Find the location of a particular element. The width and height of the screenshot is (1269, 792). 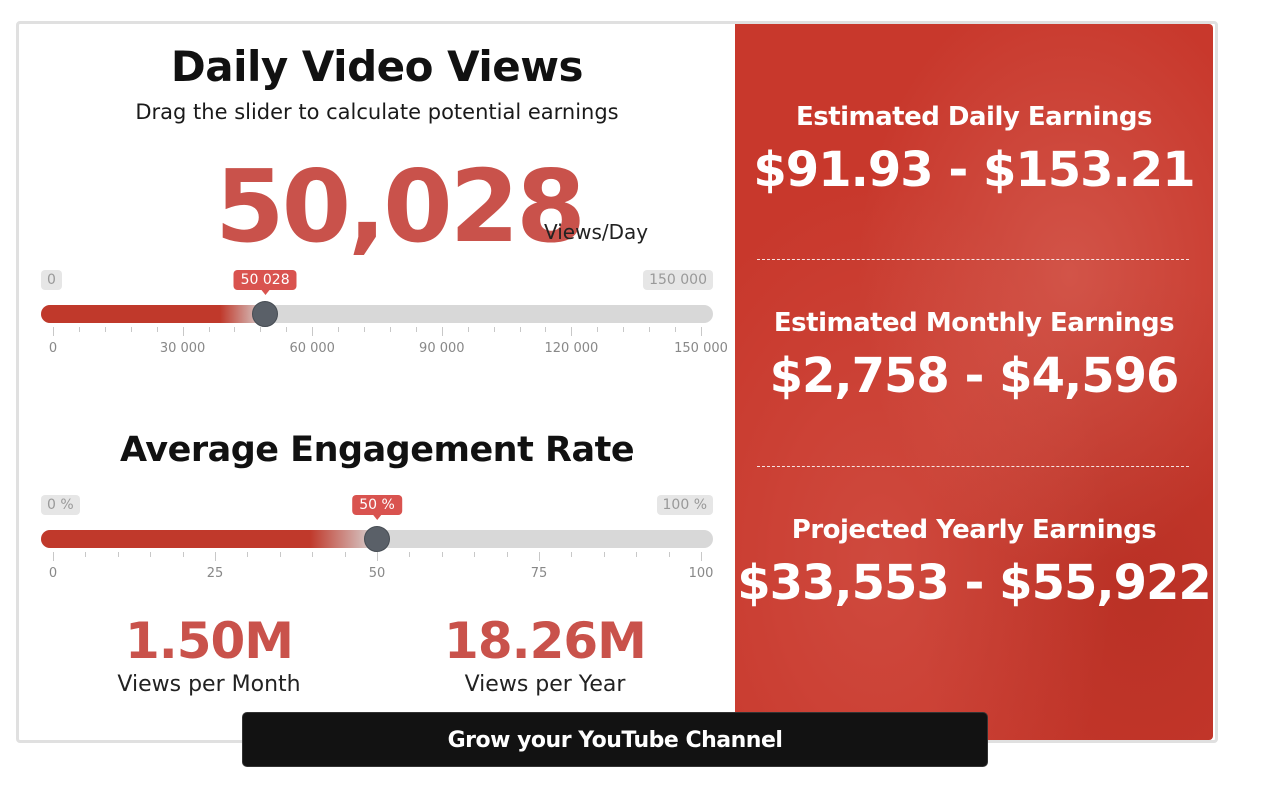

views-per-month-stat: 1.50M Views per Month is located at coordinates (209, 654).